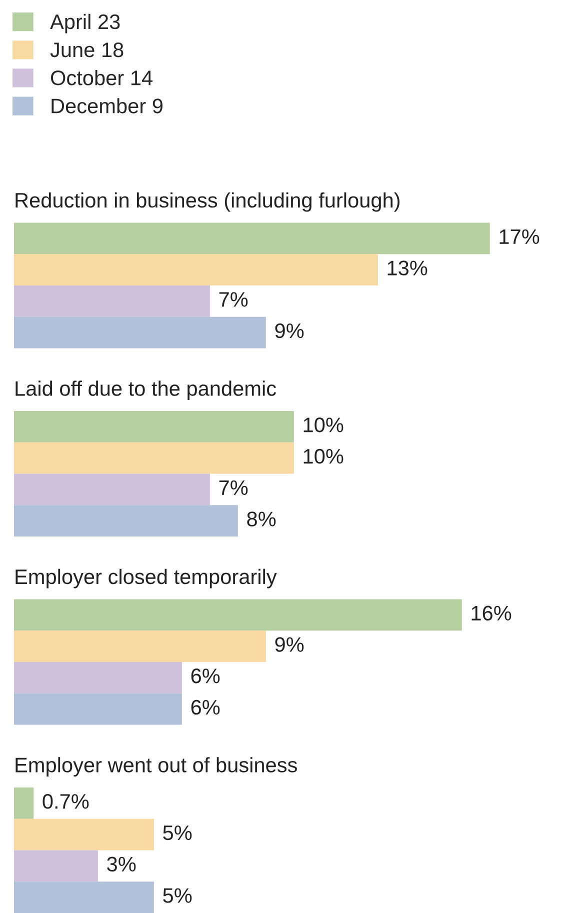  I want to click on legend-label: June 18, so click(87, 50).